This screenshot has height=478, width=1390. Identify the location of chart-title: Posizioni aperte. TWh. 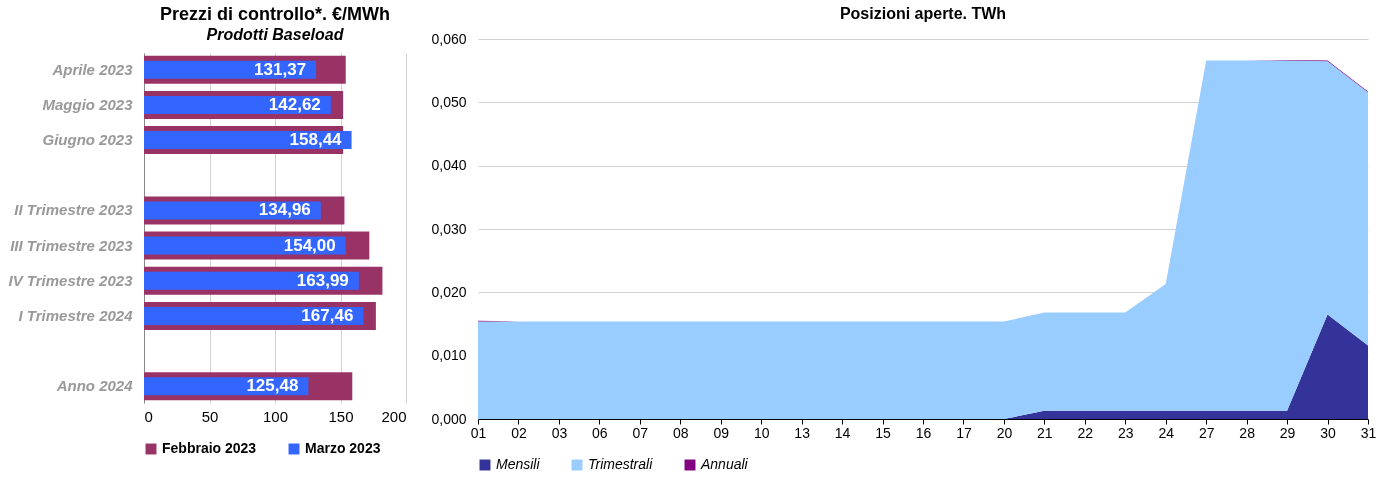
(923, 13).